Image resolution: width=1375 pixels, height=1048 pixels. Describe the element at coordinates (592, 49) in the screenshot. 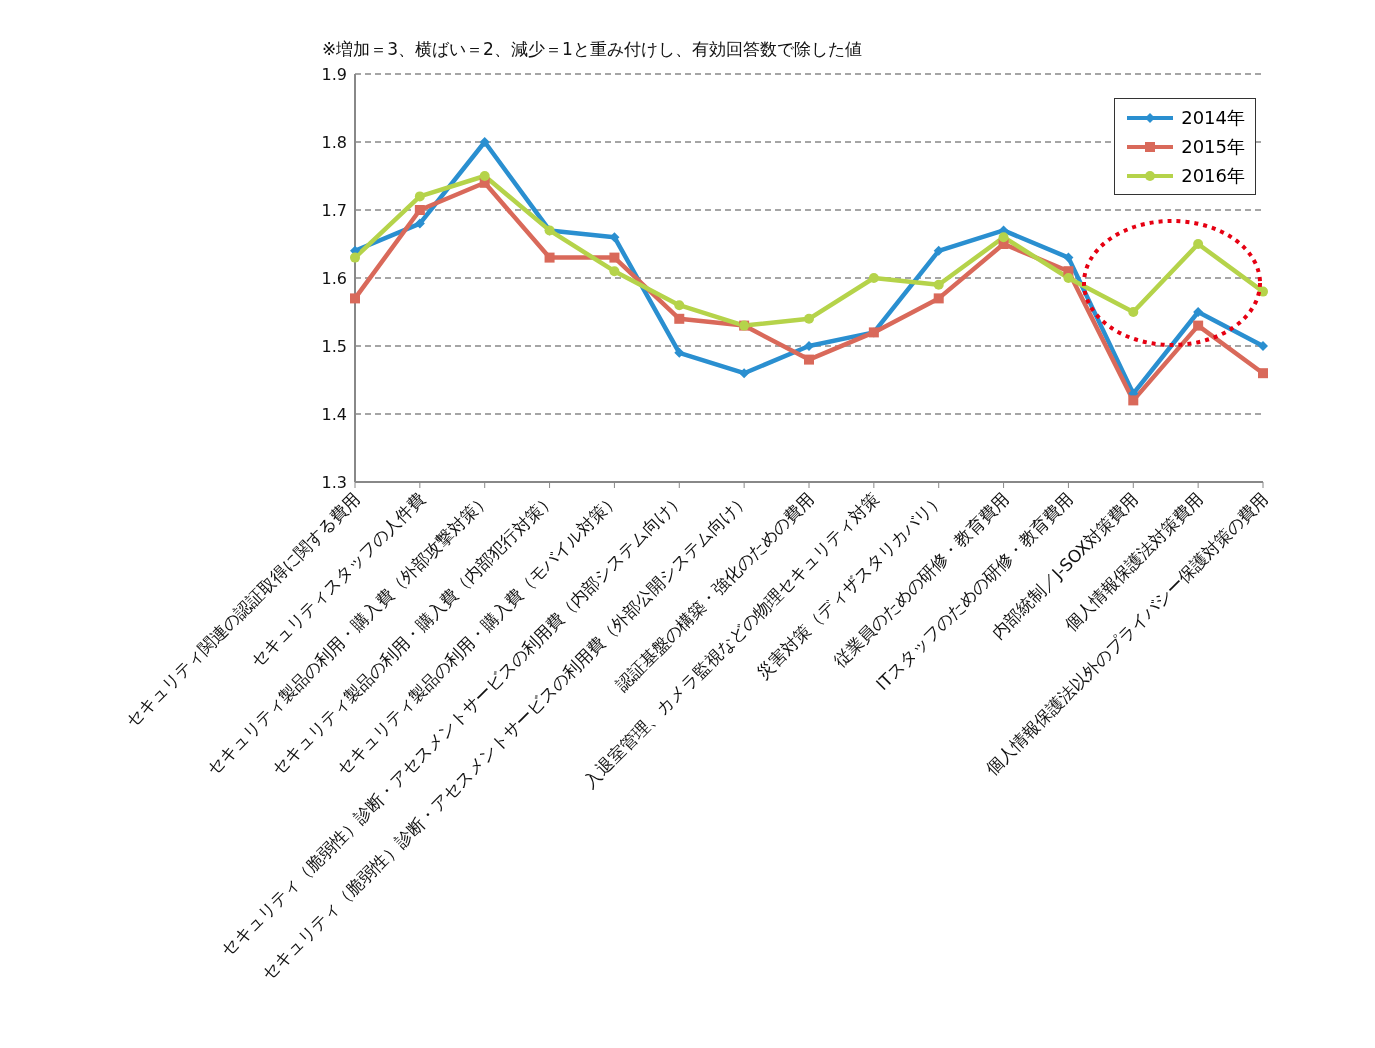

I see `text: ※増加＝3、横ばい＝2、減少＝1と重み付けし、有効回答数で除した値` at that location.